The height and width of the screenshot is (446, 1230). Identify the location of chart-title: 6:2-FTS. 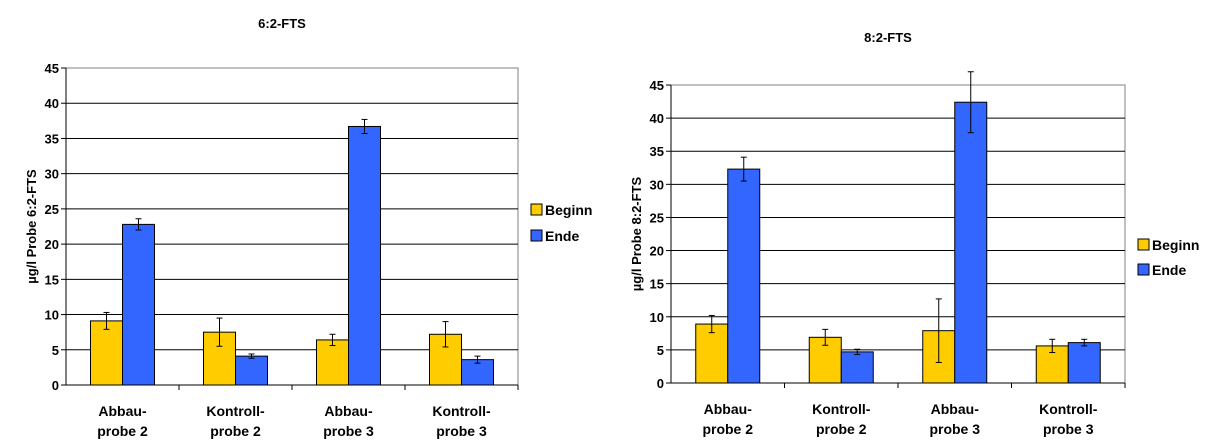
(282, 23).